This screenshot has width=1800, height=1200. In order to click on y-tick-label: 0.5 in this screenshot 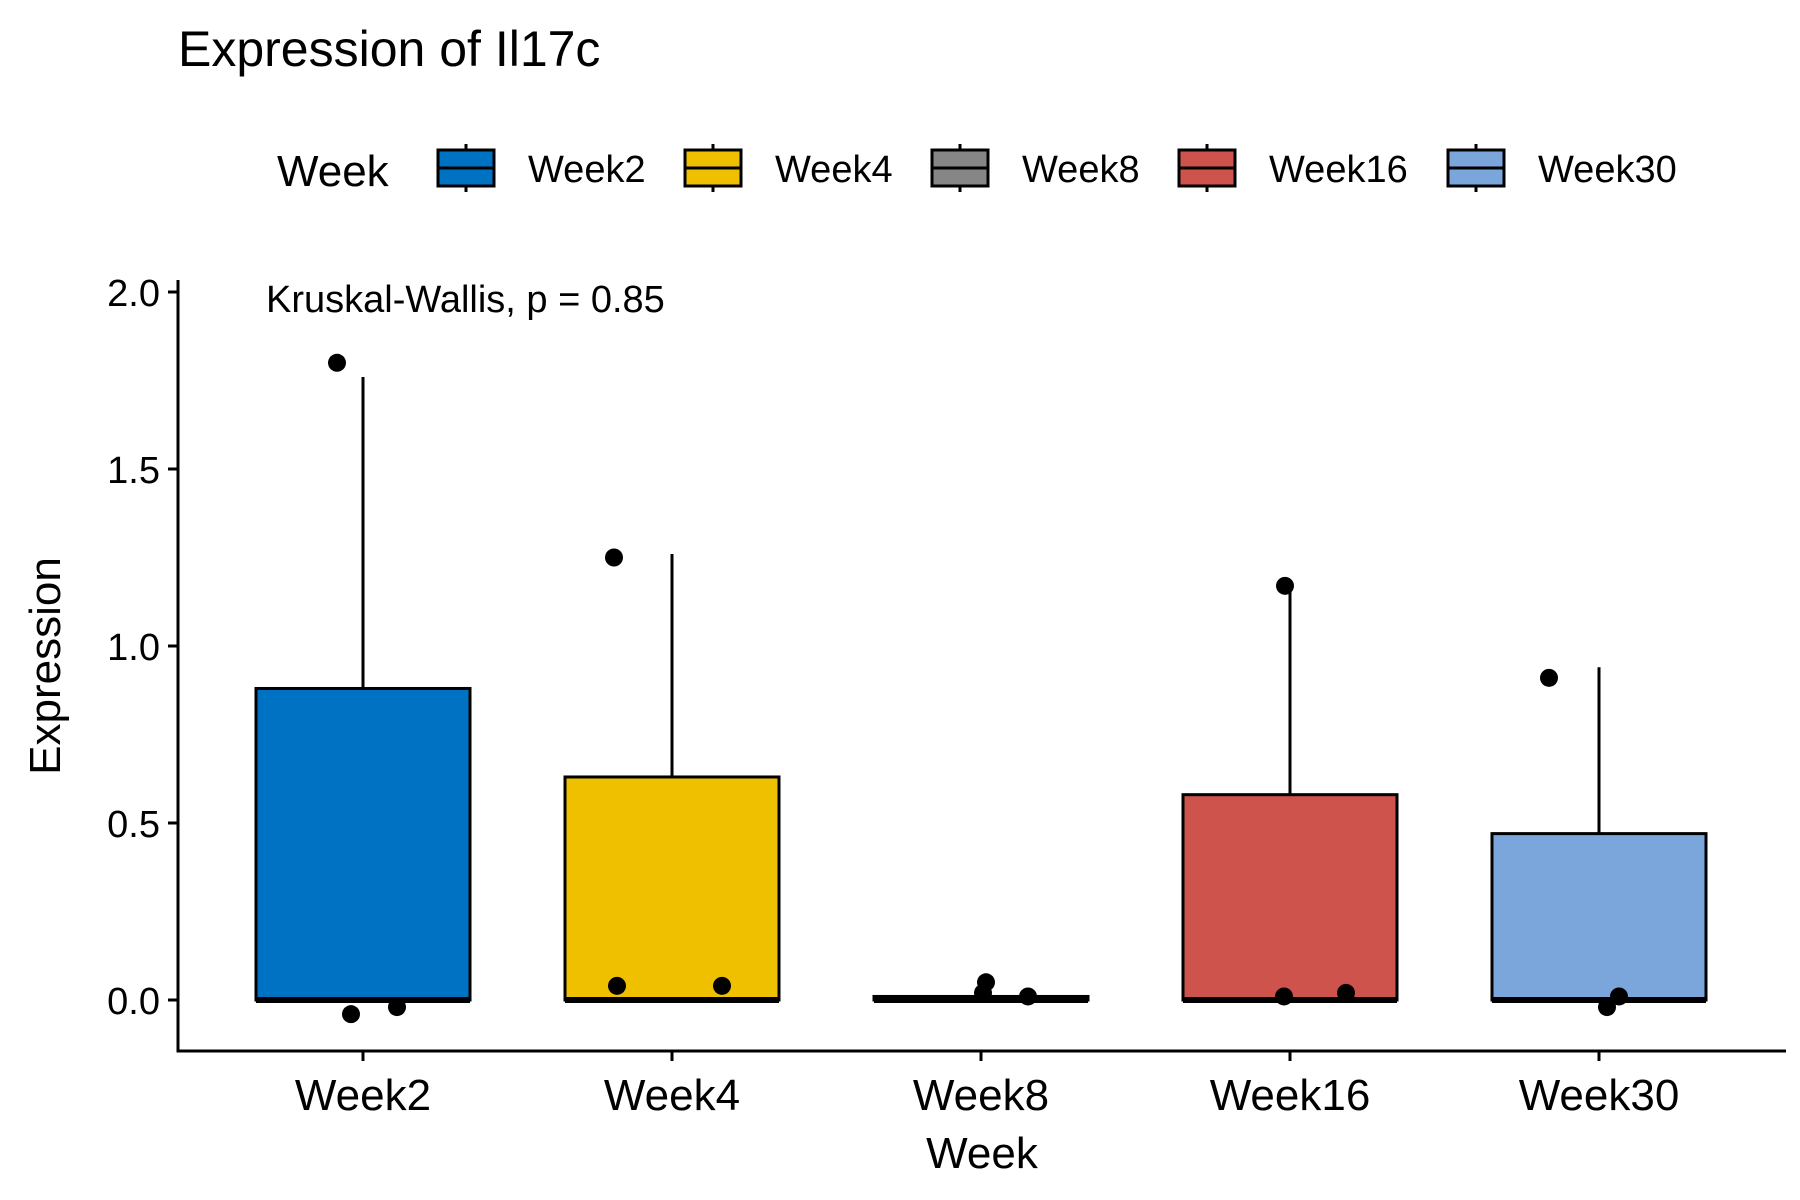, I will do `click(133, 825)`.